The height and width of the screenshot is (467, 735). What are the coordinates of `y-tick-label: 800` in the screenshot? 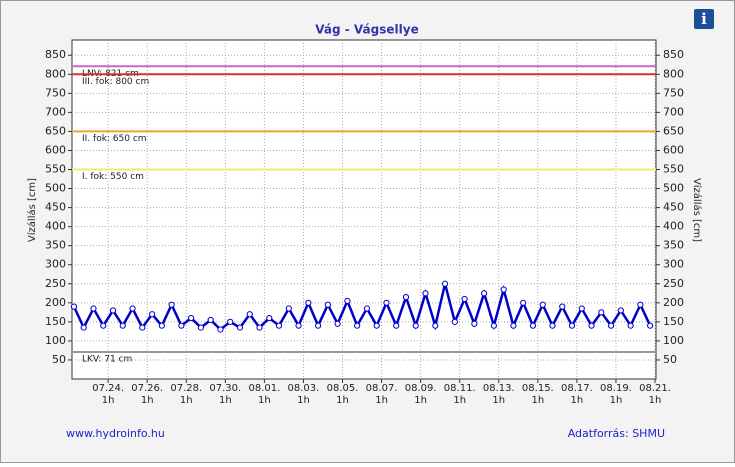 It's located at (55, 73).